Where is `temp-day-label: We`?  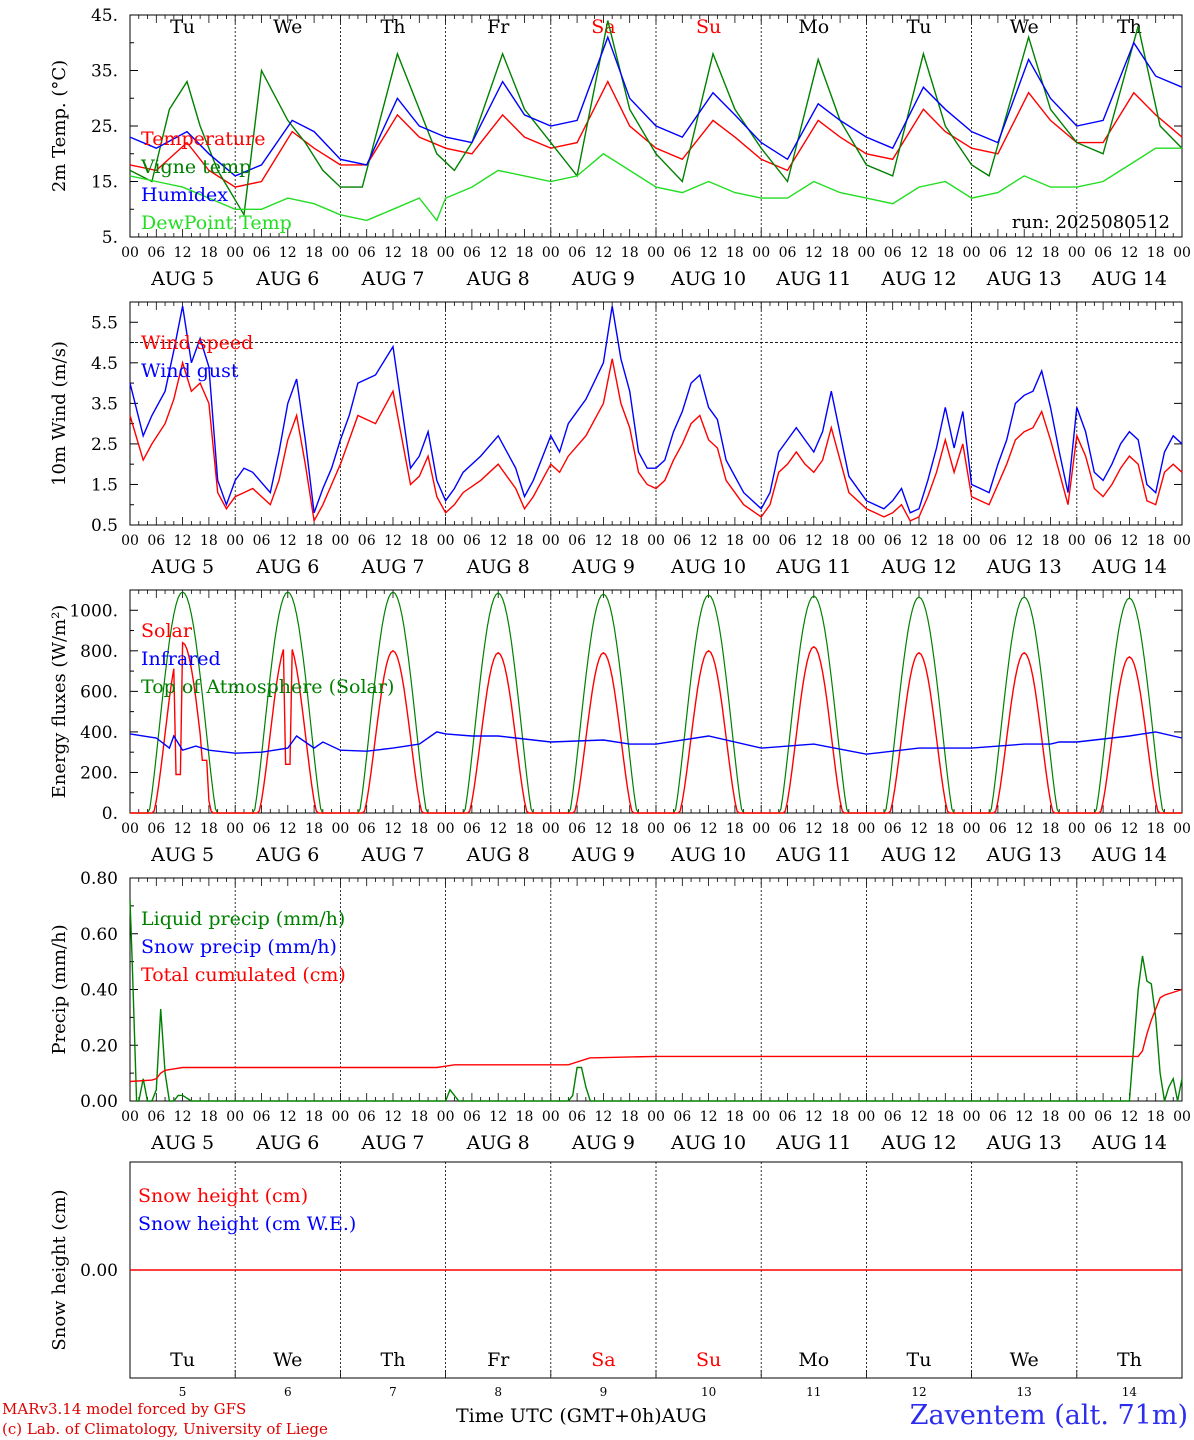
temp-day-label: We is located at coordinates (1024, 27).